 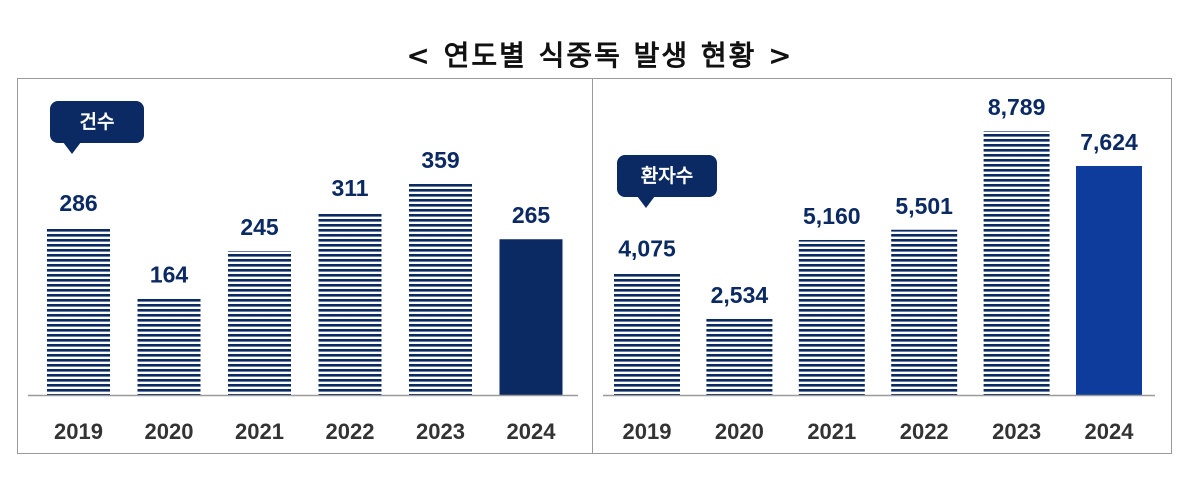 I want to click on value-label-2021: 245, so click(x=259, y=227).